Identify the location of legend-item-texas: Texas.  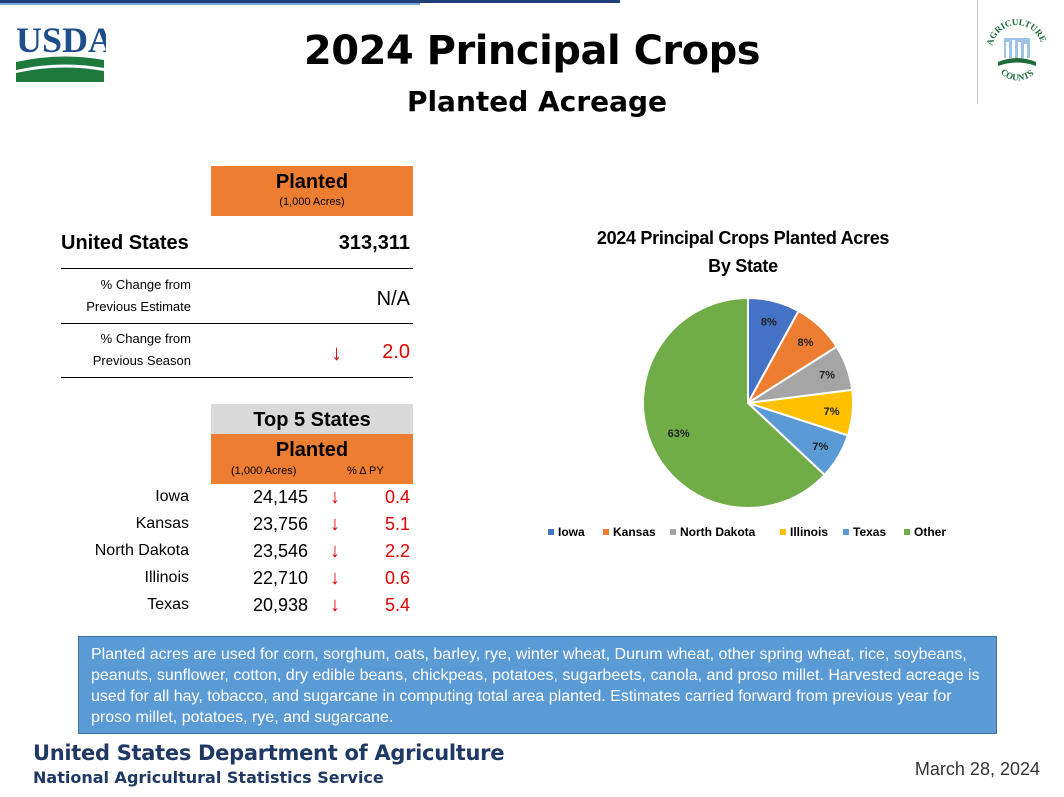
(864, 532).